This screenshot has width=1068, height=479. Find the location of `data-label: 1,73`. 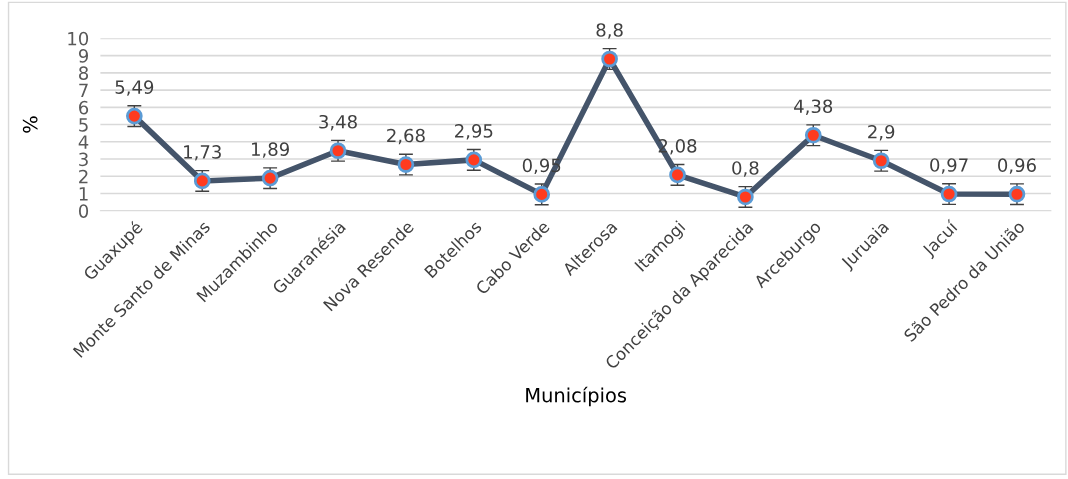

data-label: 1,73 is located at coordinates (202, 153).